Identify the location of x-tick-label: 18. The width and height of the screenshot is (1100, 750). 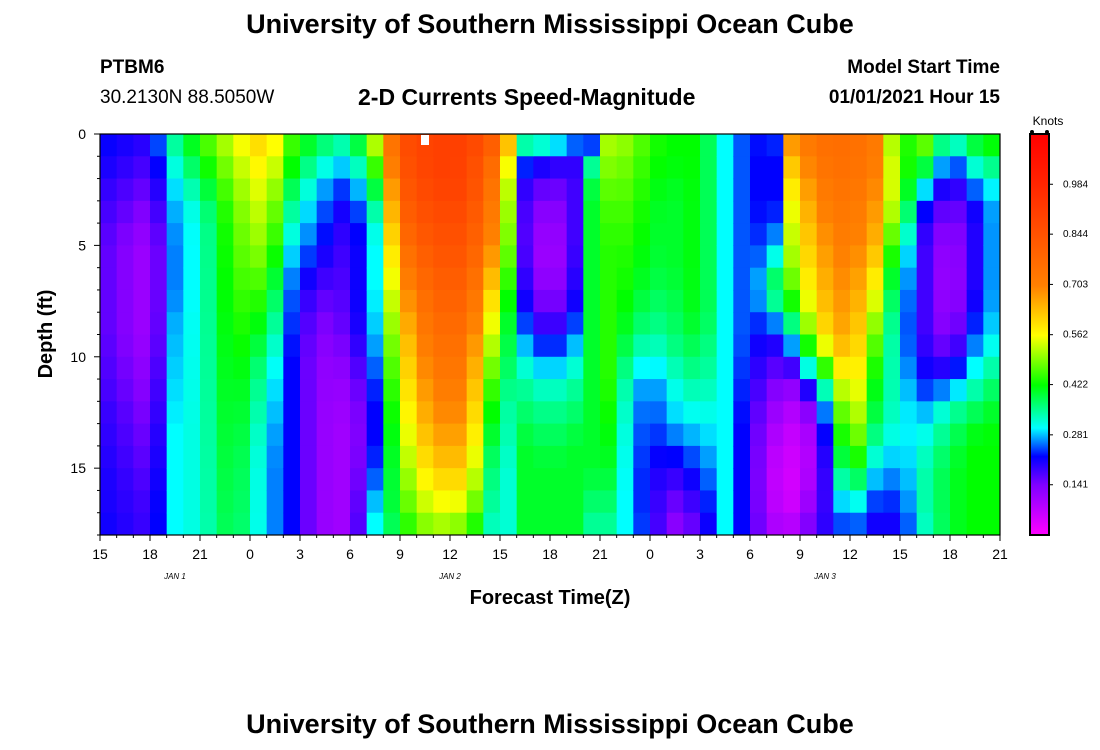
(950, 554).